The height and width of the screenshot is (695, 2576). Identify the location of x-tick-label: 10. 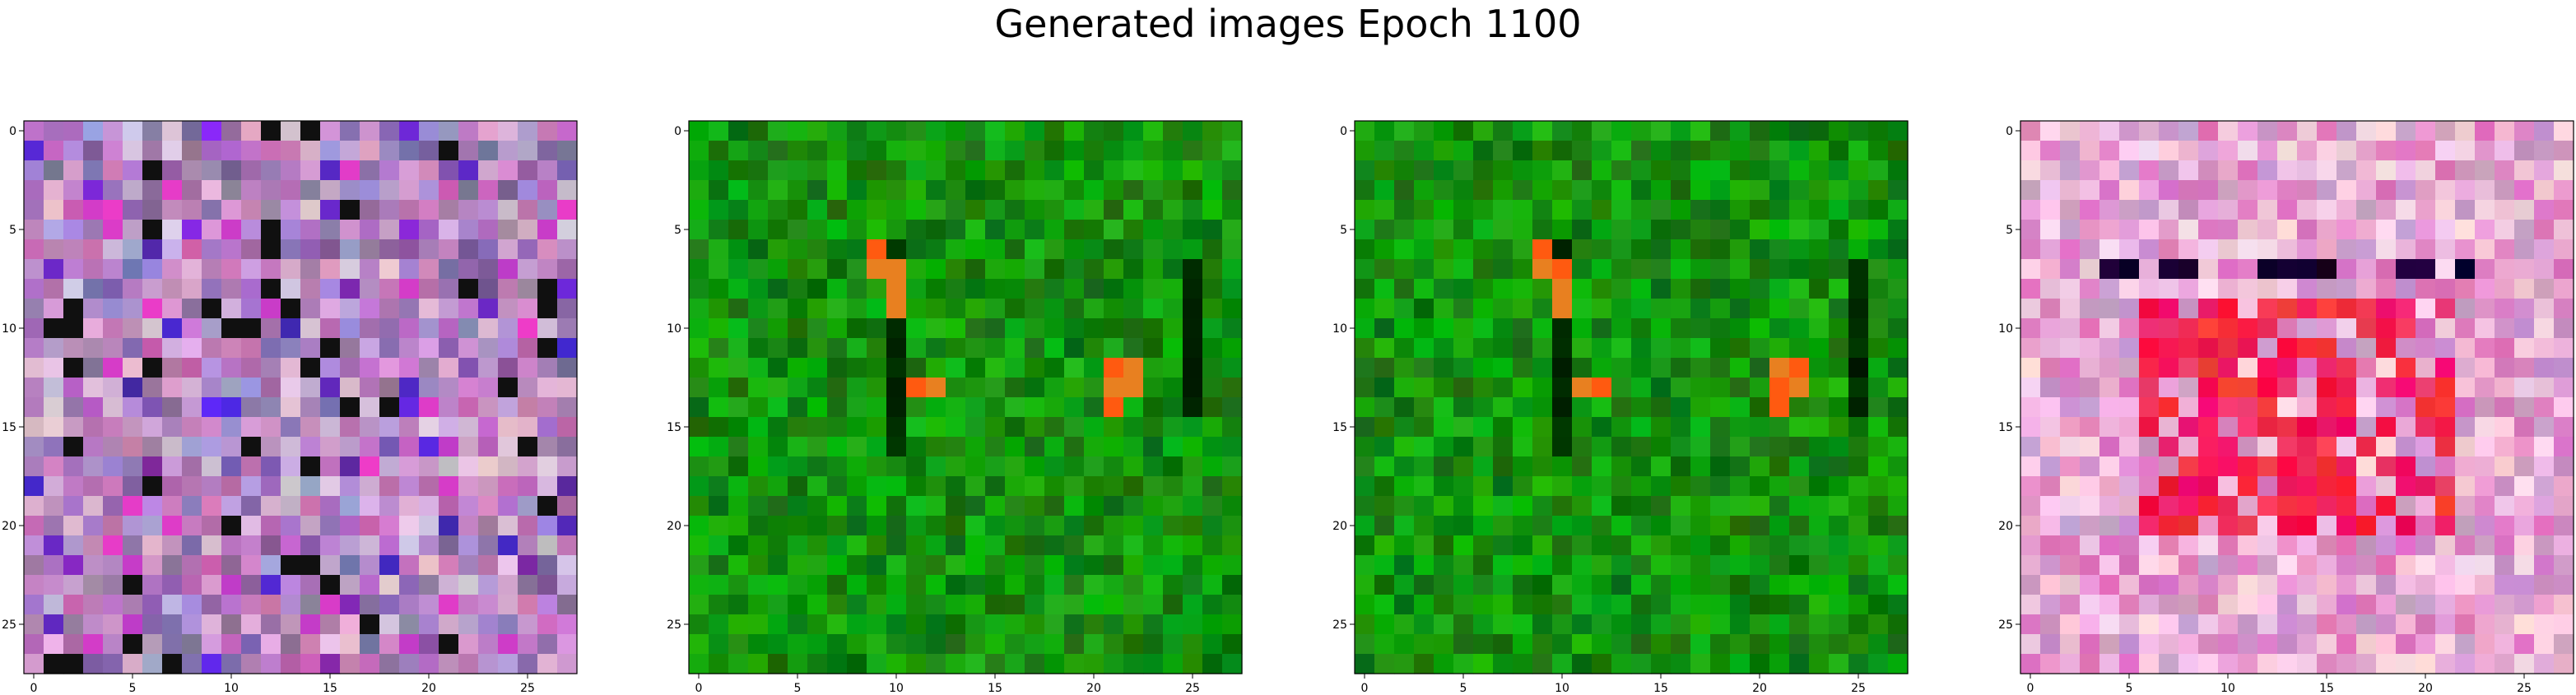
(896, 688).